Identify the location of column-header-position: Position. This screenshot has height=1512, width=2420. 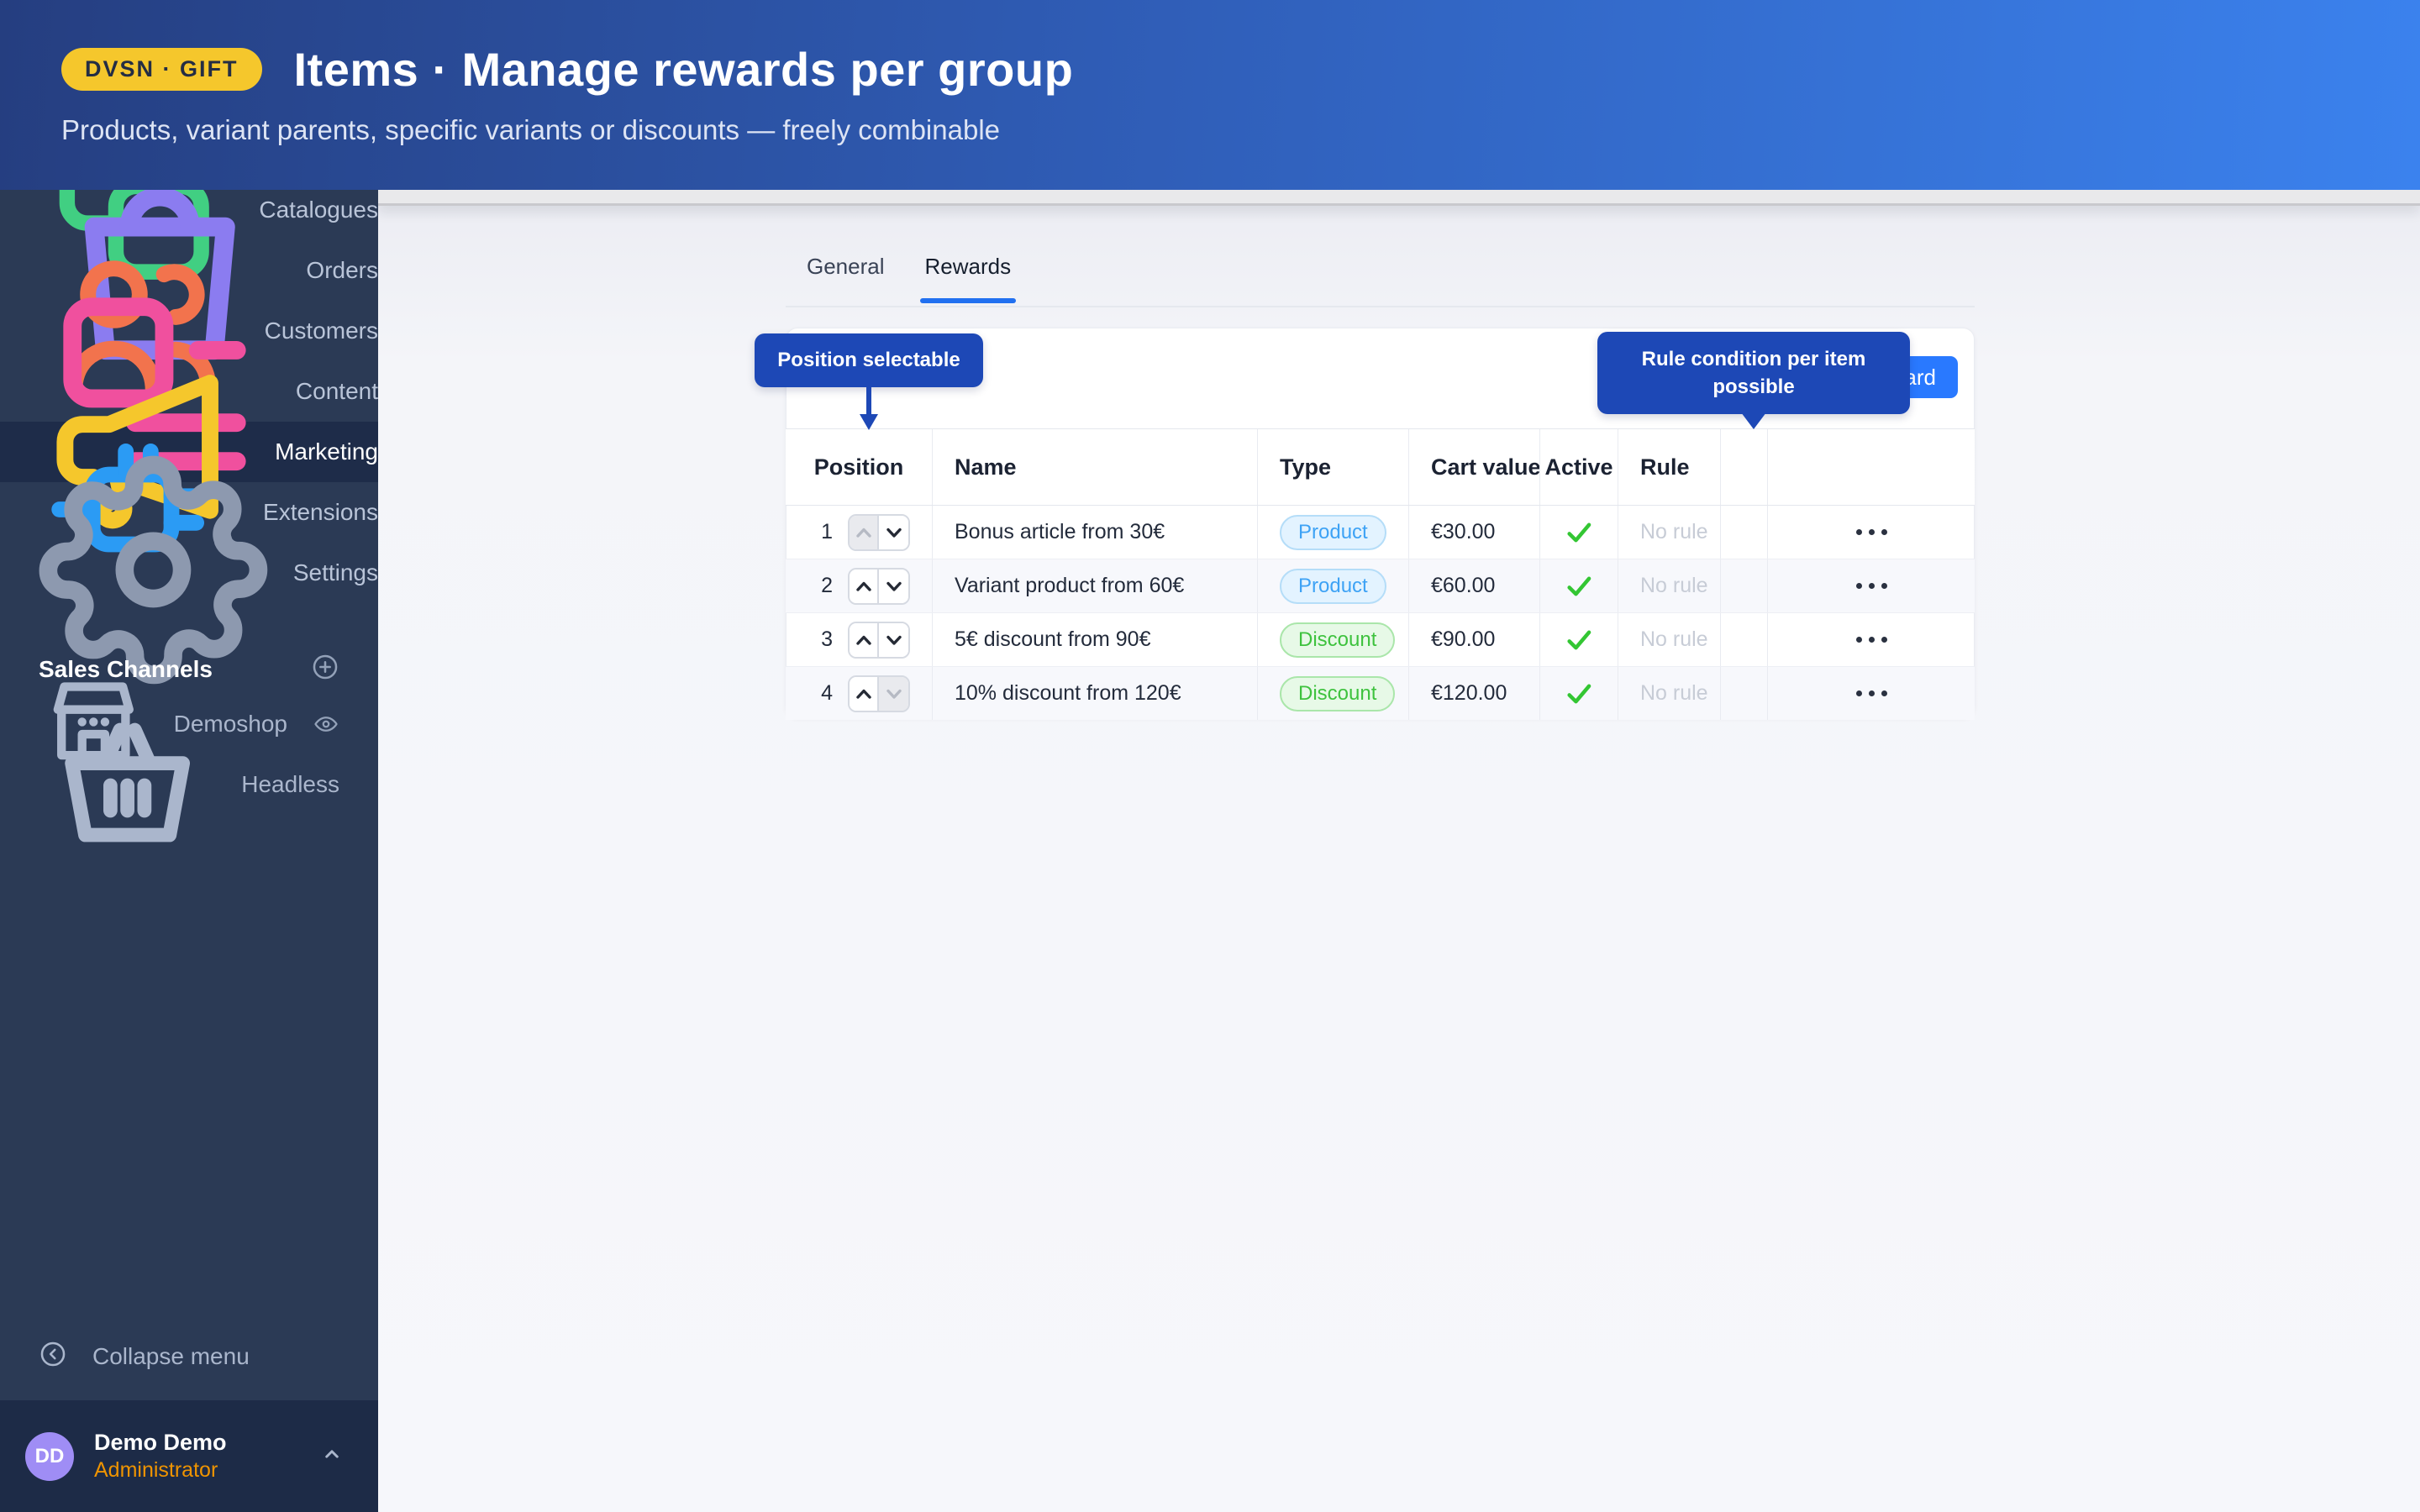
(859, 467).